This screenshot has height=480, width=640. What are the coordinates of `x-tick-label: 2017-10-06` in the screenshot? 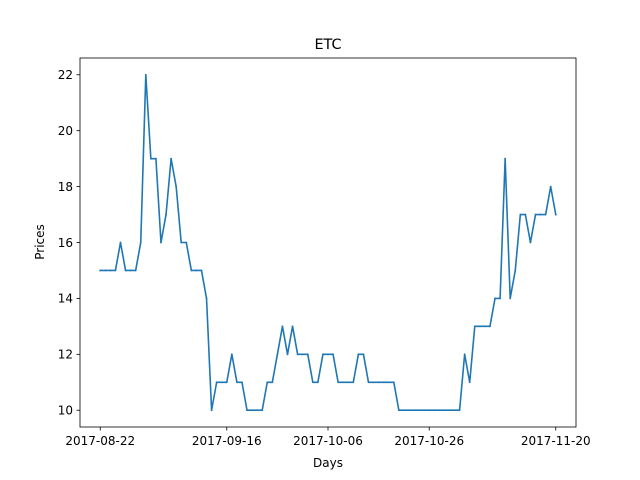 It's located at (328, 441).